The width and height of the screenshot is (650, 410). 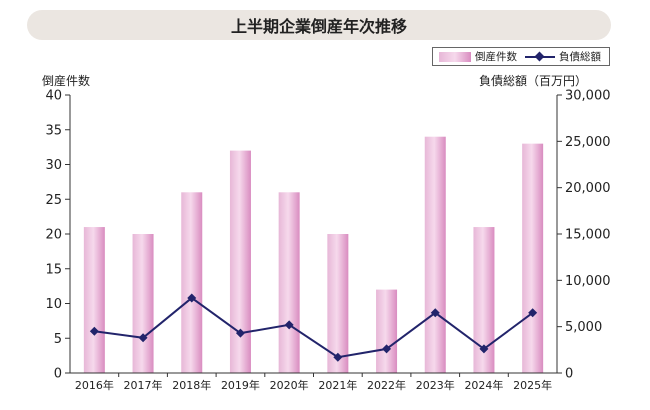 What do you see at coordinates (53, 200) in the screenshot?
I see `y-left-tick-label: 25` at bounding box center [53, 200].